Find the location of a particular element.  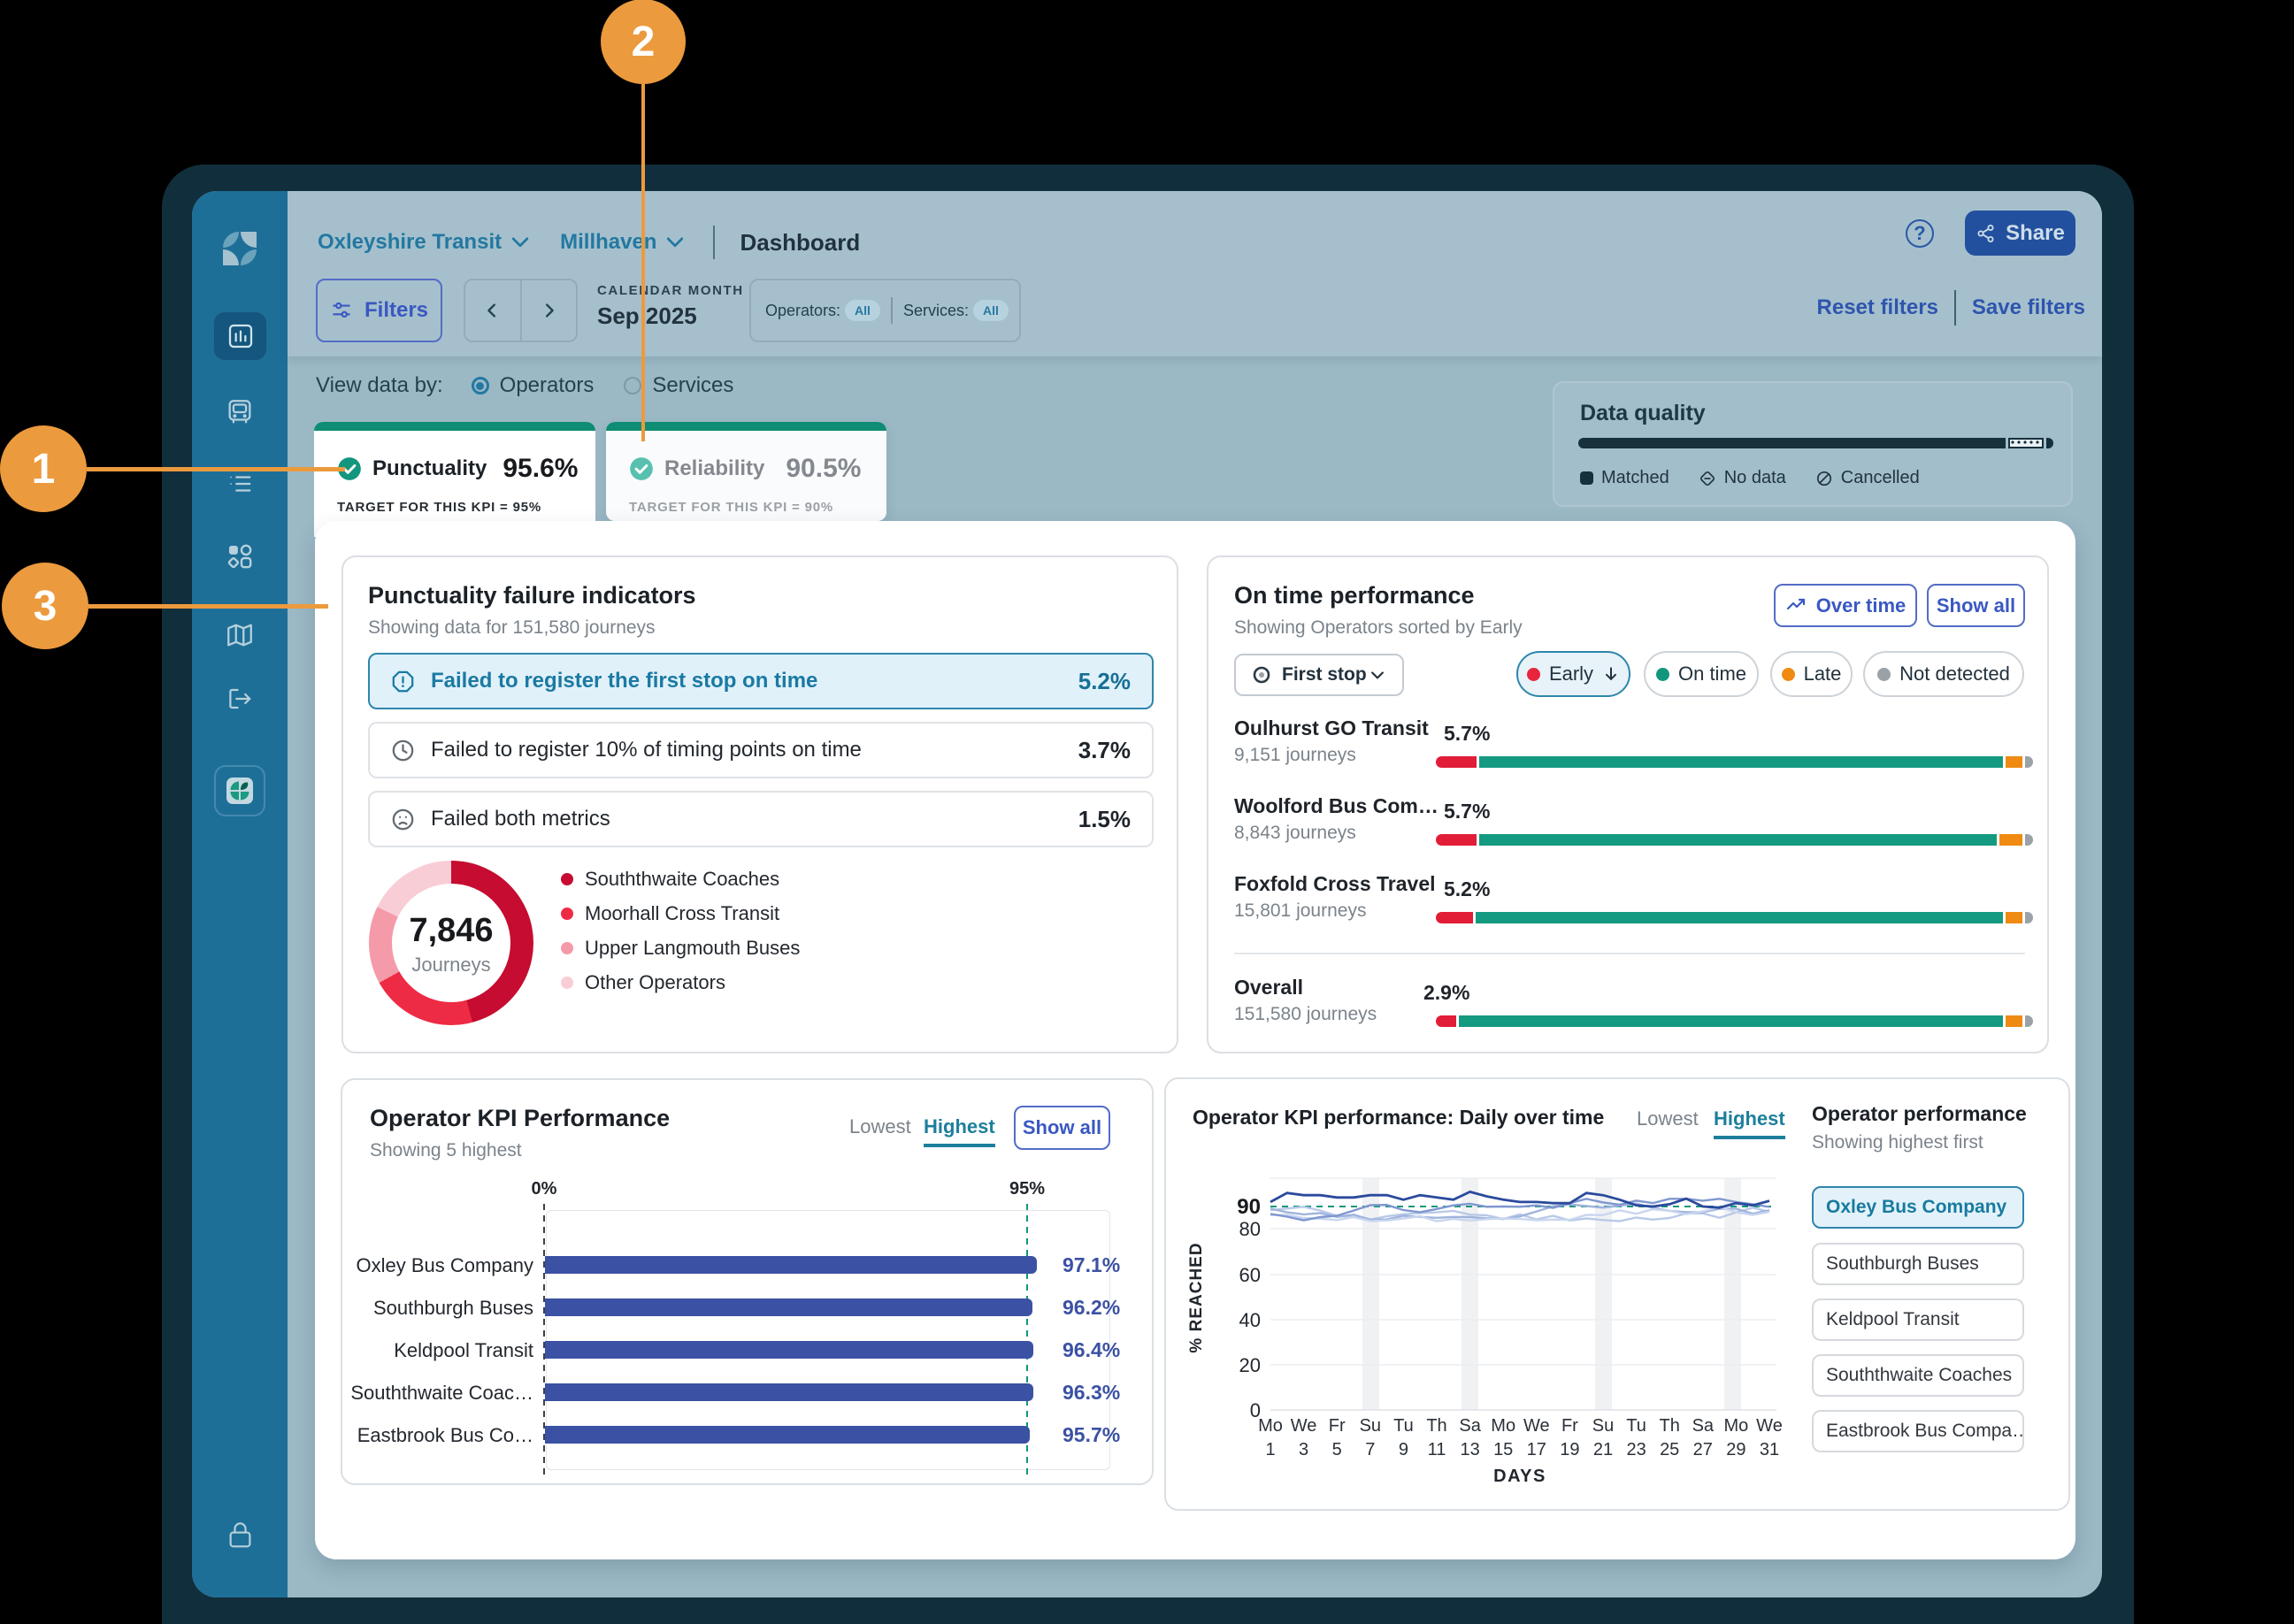

svg-text: 0 is located at coordinates (1255, 1410).